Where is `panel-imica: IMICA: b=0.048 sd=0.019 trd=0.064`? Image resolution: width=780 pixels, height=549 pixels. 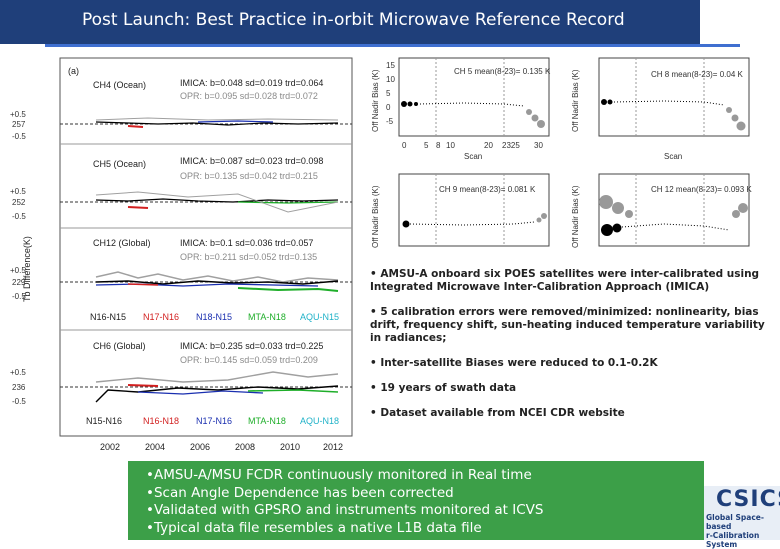 panel-imica: IMICA: b=0.048 sd=0.019 trd=0.064 is located at coordinates (251, 83).